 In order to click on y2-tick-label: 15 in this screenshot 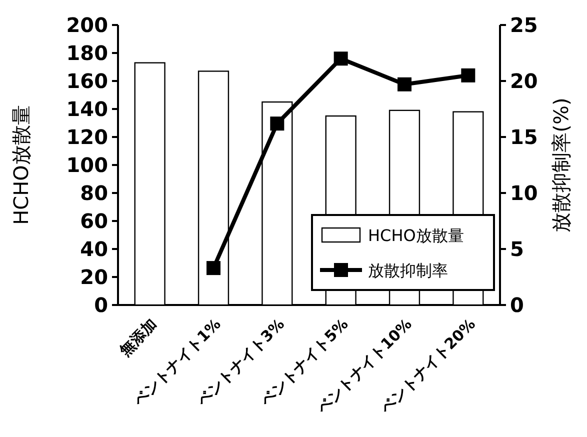, I will do `click(524, 137)`.